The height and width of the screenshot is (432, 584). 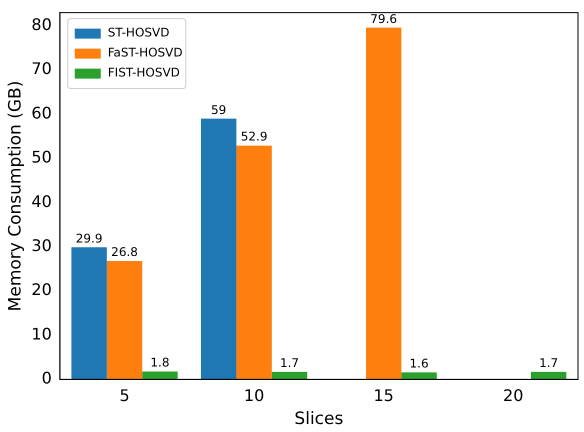 I want to click on y-axis-title: Memory Consumption (GB), so click(x=16, y=196).